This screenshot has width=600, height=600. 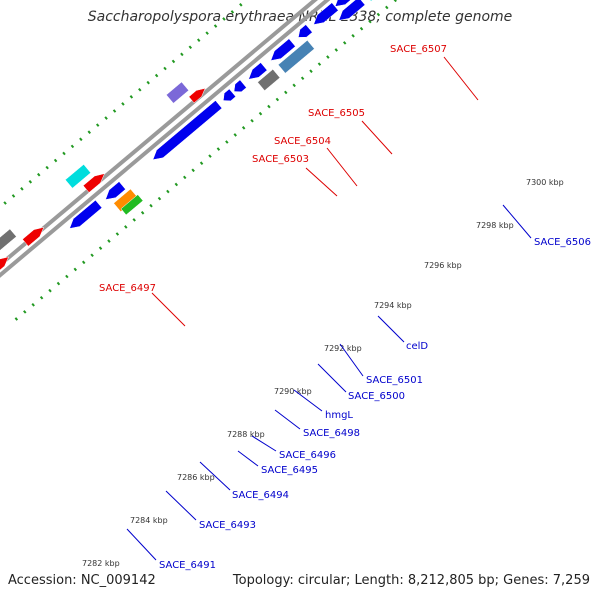 I want to click on gene-label-forward: SACE_6497, so click(x=127, y=288).